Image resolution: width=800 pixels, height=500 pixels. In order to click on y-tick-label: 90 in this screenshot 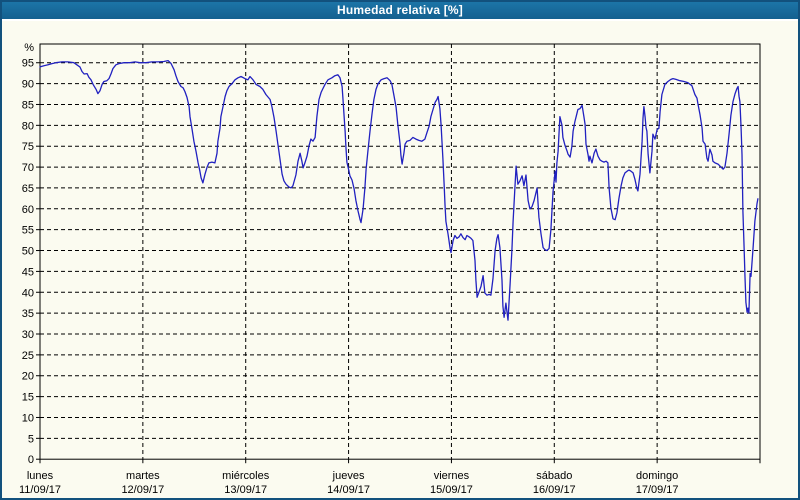, I will do `click(28, 85)`.